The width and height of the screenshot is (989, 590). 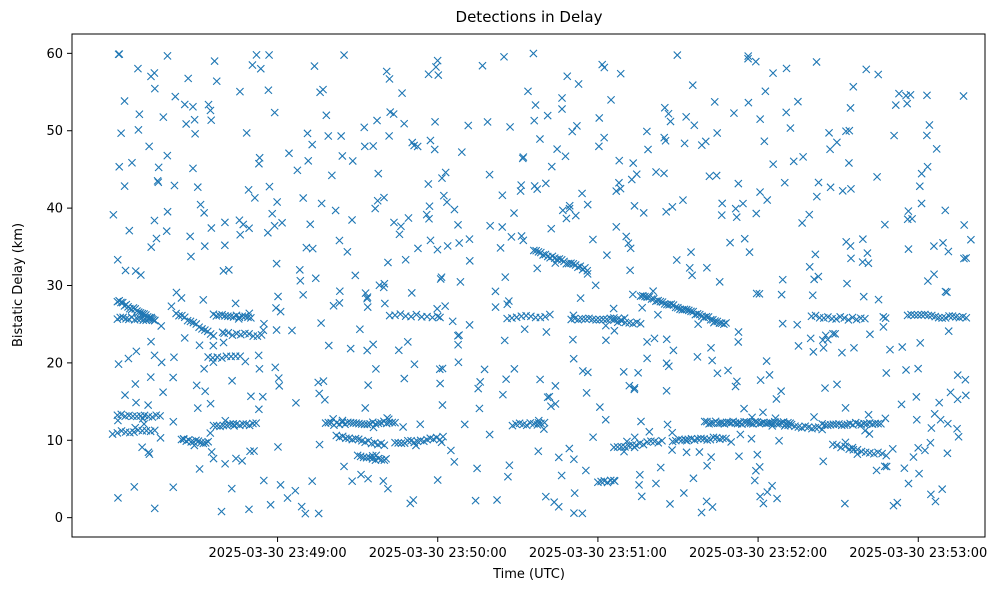 I want to click on y-tick-label: 60, so click(x=54, y=54).